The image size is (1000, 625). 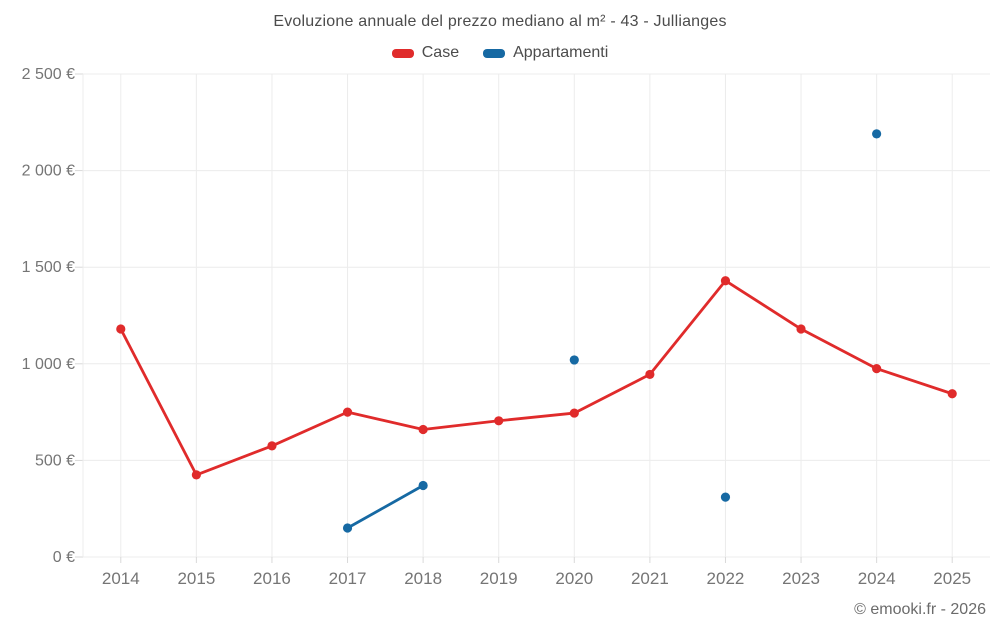 I want to click on x-axis-label: 2021, so click(x=650, y=578).